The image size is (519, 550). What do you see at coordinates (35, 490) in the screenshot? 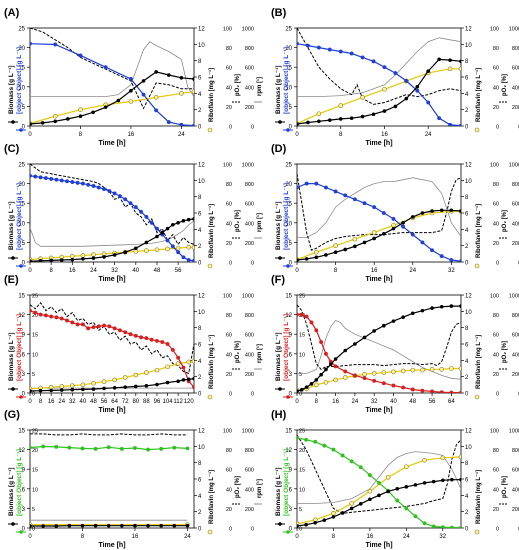
I see `substrate-tick-label: 10` at bounding box center [35, 490].